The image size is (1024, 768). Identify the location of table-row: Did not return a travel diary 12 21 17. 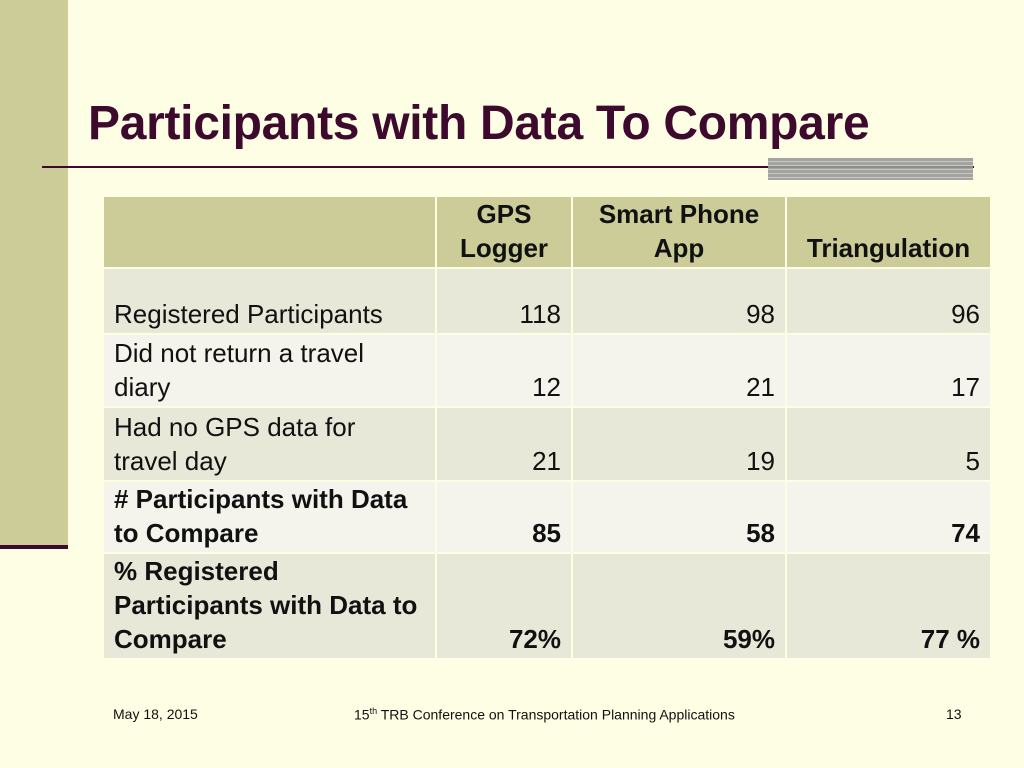
(547, 370).